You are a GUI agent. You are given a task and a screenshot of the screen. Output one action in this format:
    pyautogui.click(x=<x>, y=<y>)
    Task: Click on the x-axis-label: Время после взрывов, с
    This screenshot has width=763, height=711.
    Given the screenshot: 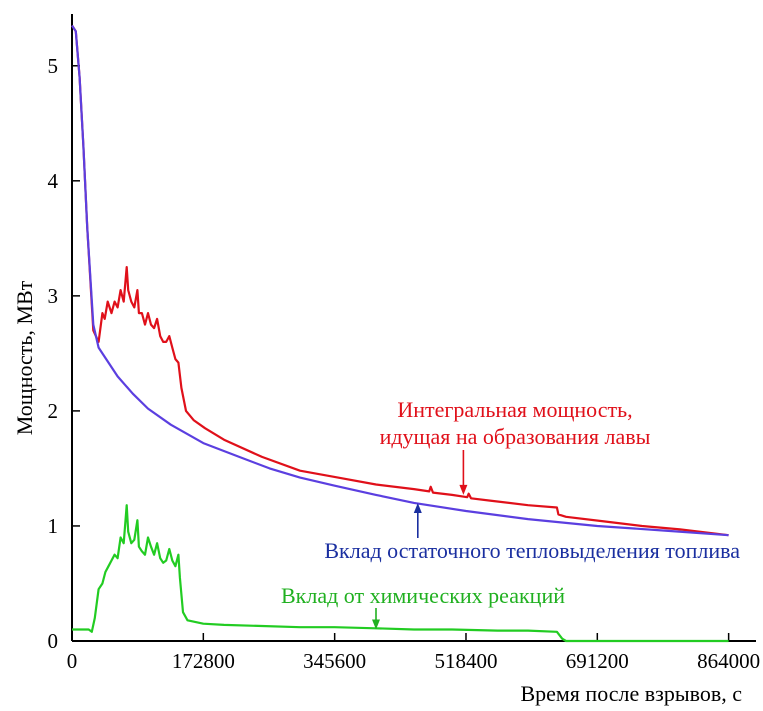 What is the action you would take?
    pyautogui.click(x=631, y=693)
    